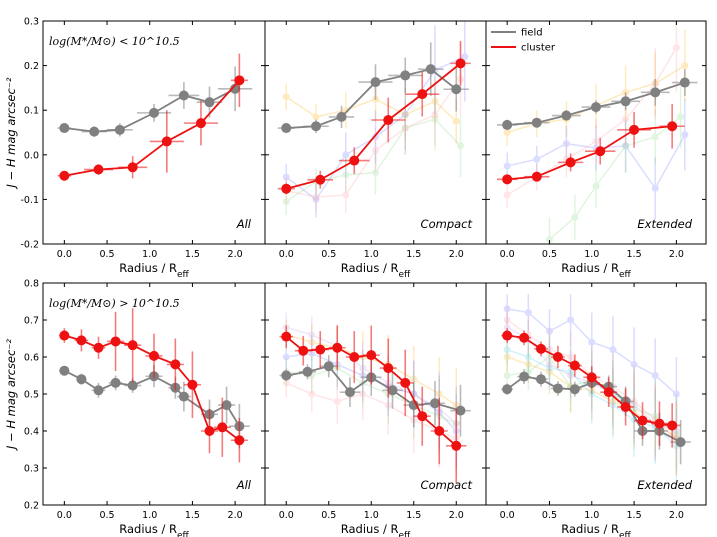 Image resolution: width=717 pixels, height=537 pixels. I want to click on y-tick-label: 0.6, so click(31, 358).